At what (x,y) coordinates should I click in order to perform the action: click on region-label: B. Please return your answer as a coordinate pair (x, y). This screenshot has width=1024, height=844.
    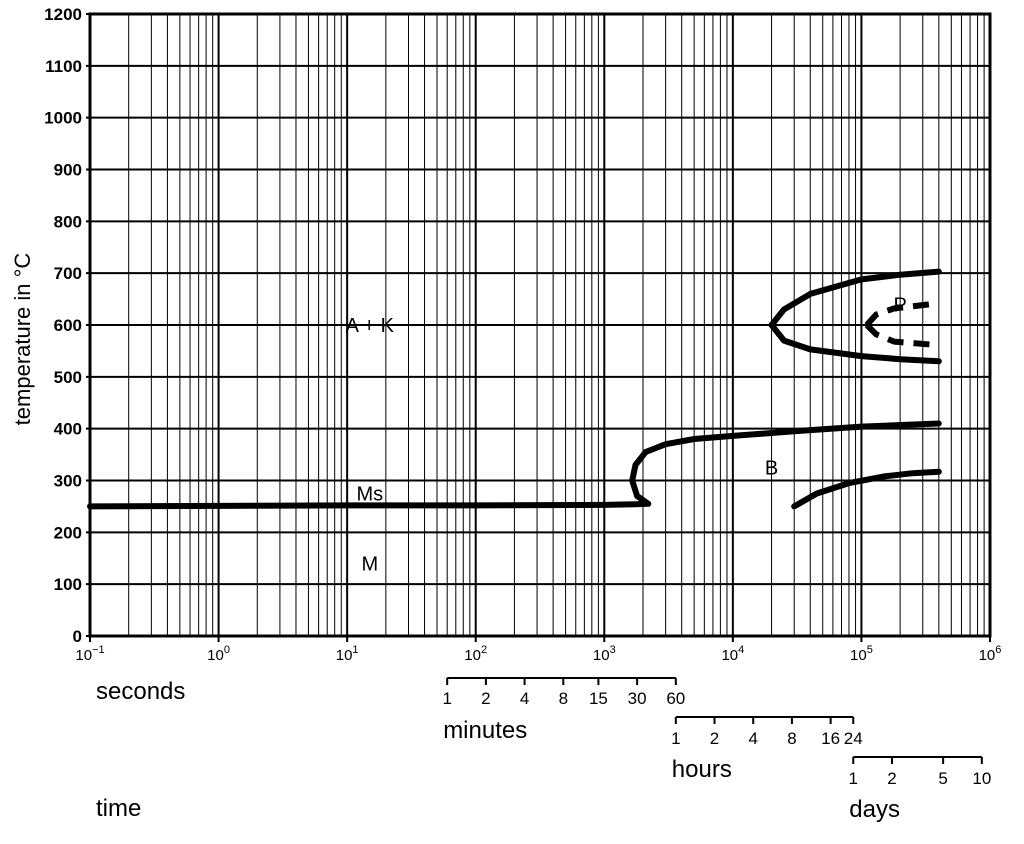
    Looking at the image, I should click on (771, 469).